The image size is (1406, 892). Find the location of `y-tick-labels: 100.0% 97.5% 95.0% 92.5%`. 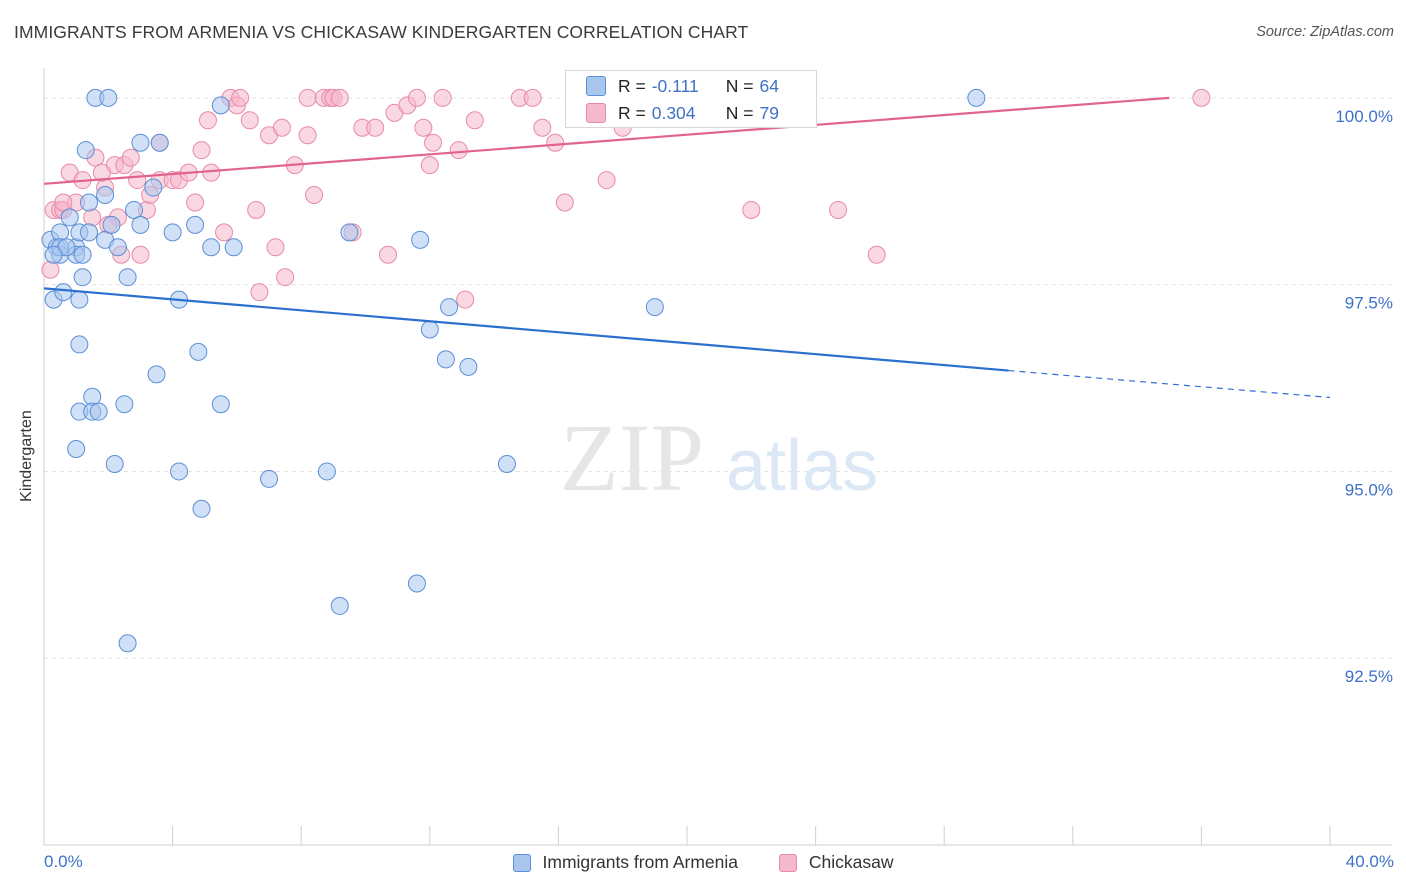

y-tick-labels: 100.0% 97.5% 95.0% 92.5% is located at coordinates (1364, 396).